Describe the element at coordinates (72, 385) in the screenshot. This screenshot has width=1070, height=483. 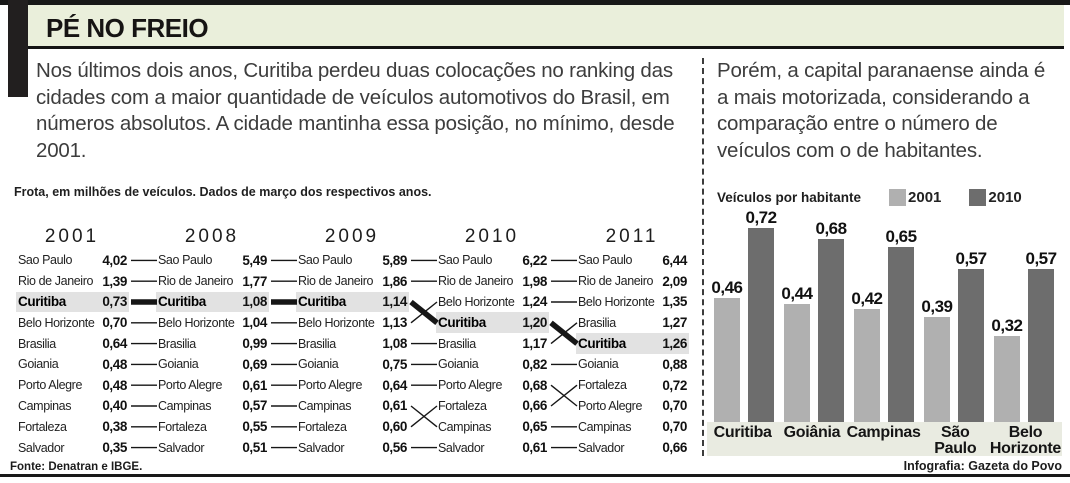
I see `ranking-row: Porto Alegre 0,48` at that location.